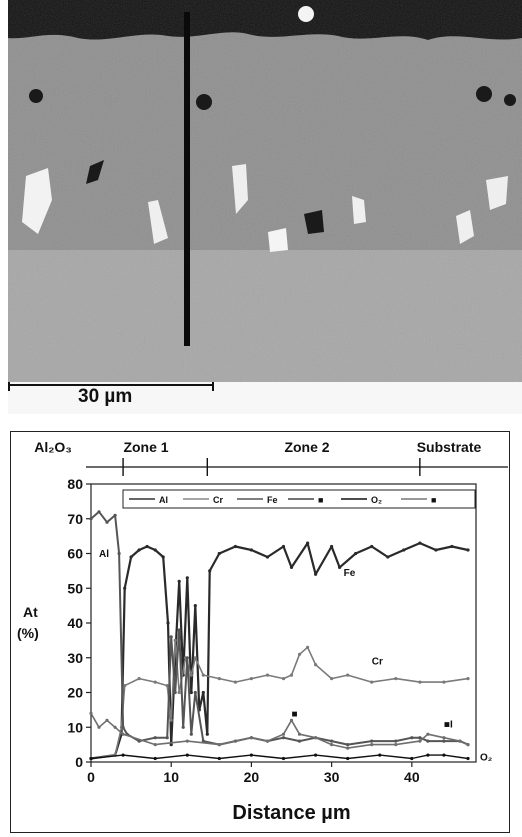  What do you see at coordinates (75, 623) in the screenshot?
I see `y-tick-label: 40` at bounding box center [75, 623].